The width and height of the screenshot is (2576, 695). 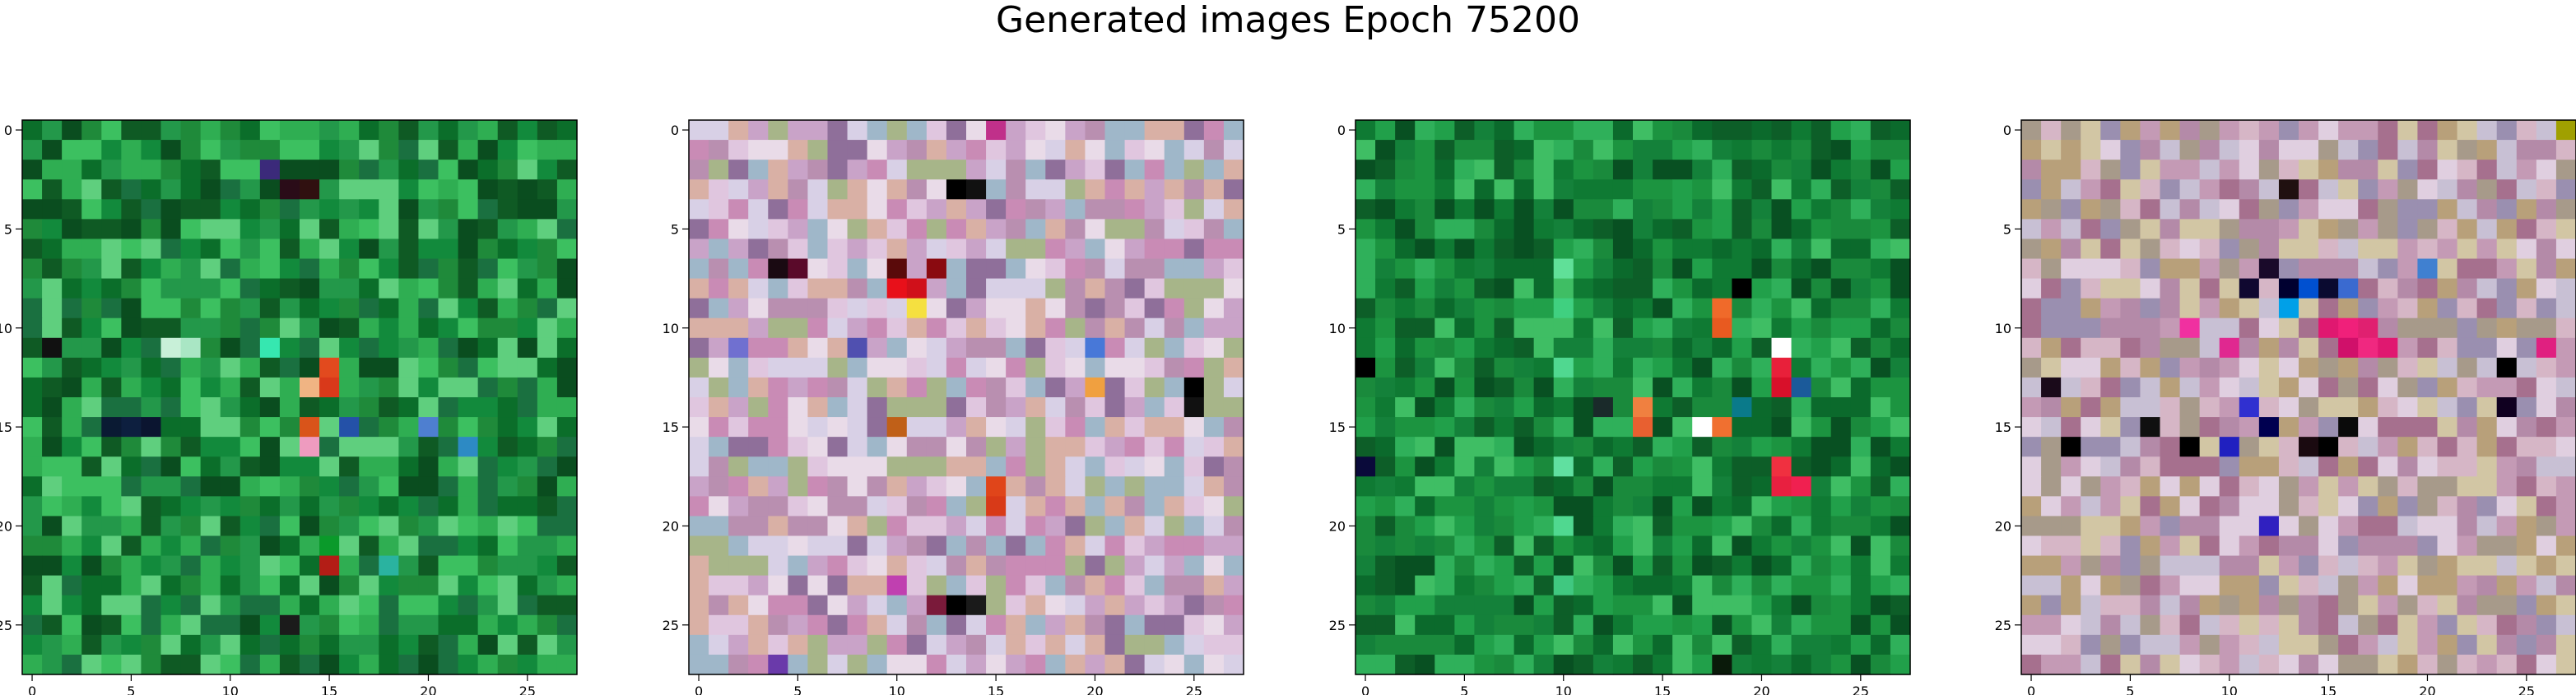 What do you see at coordinates (1288, 20) in the screenshot?
I see `figure-title: Generated images Epoch 75200` at bounding box center [1288, 20].